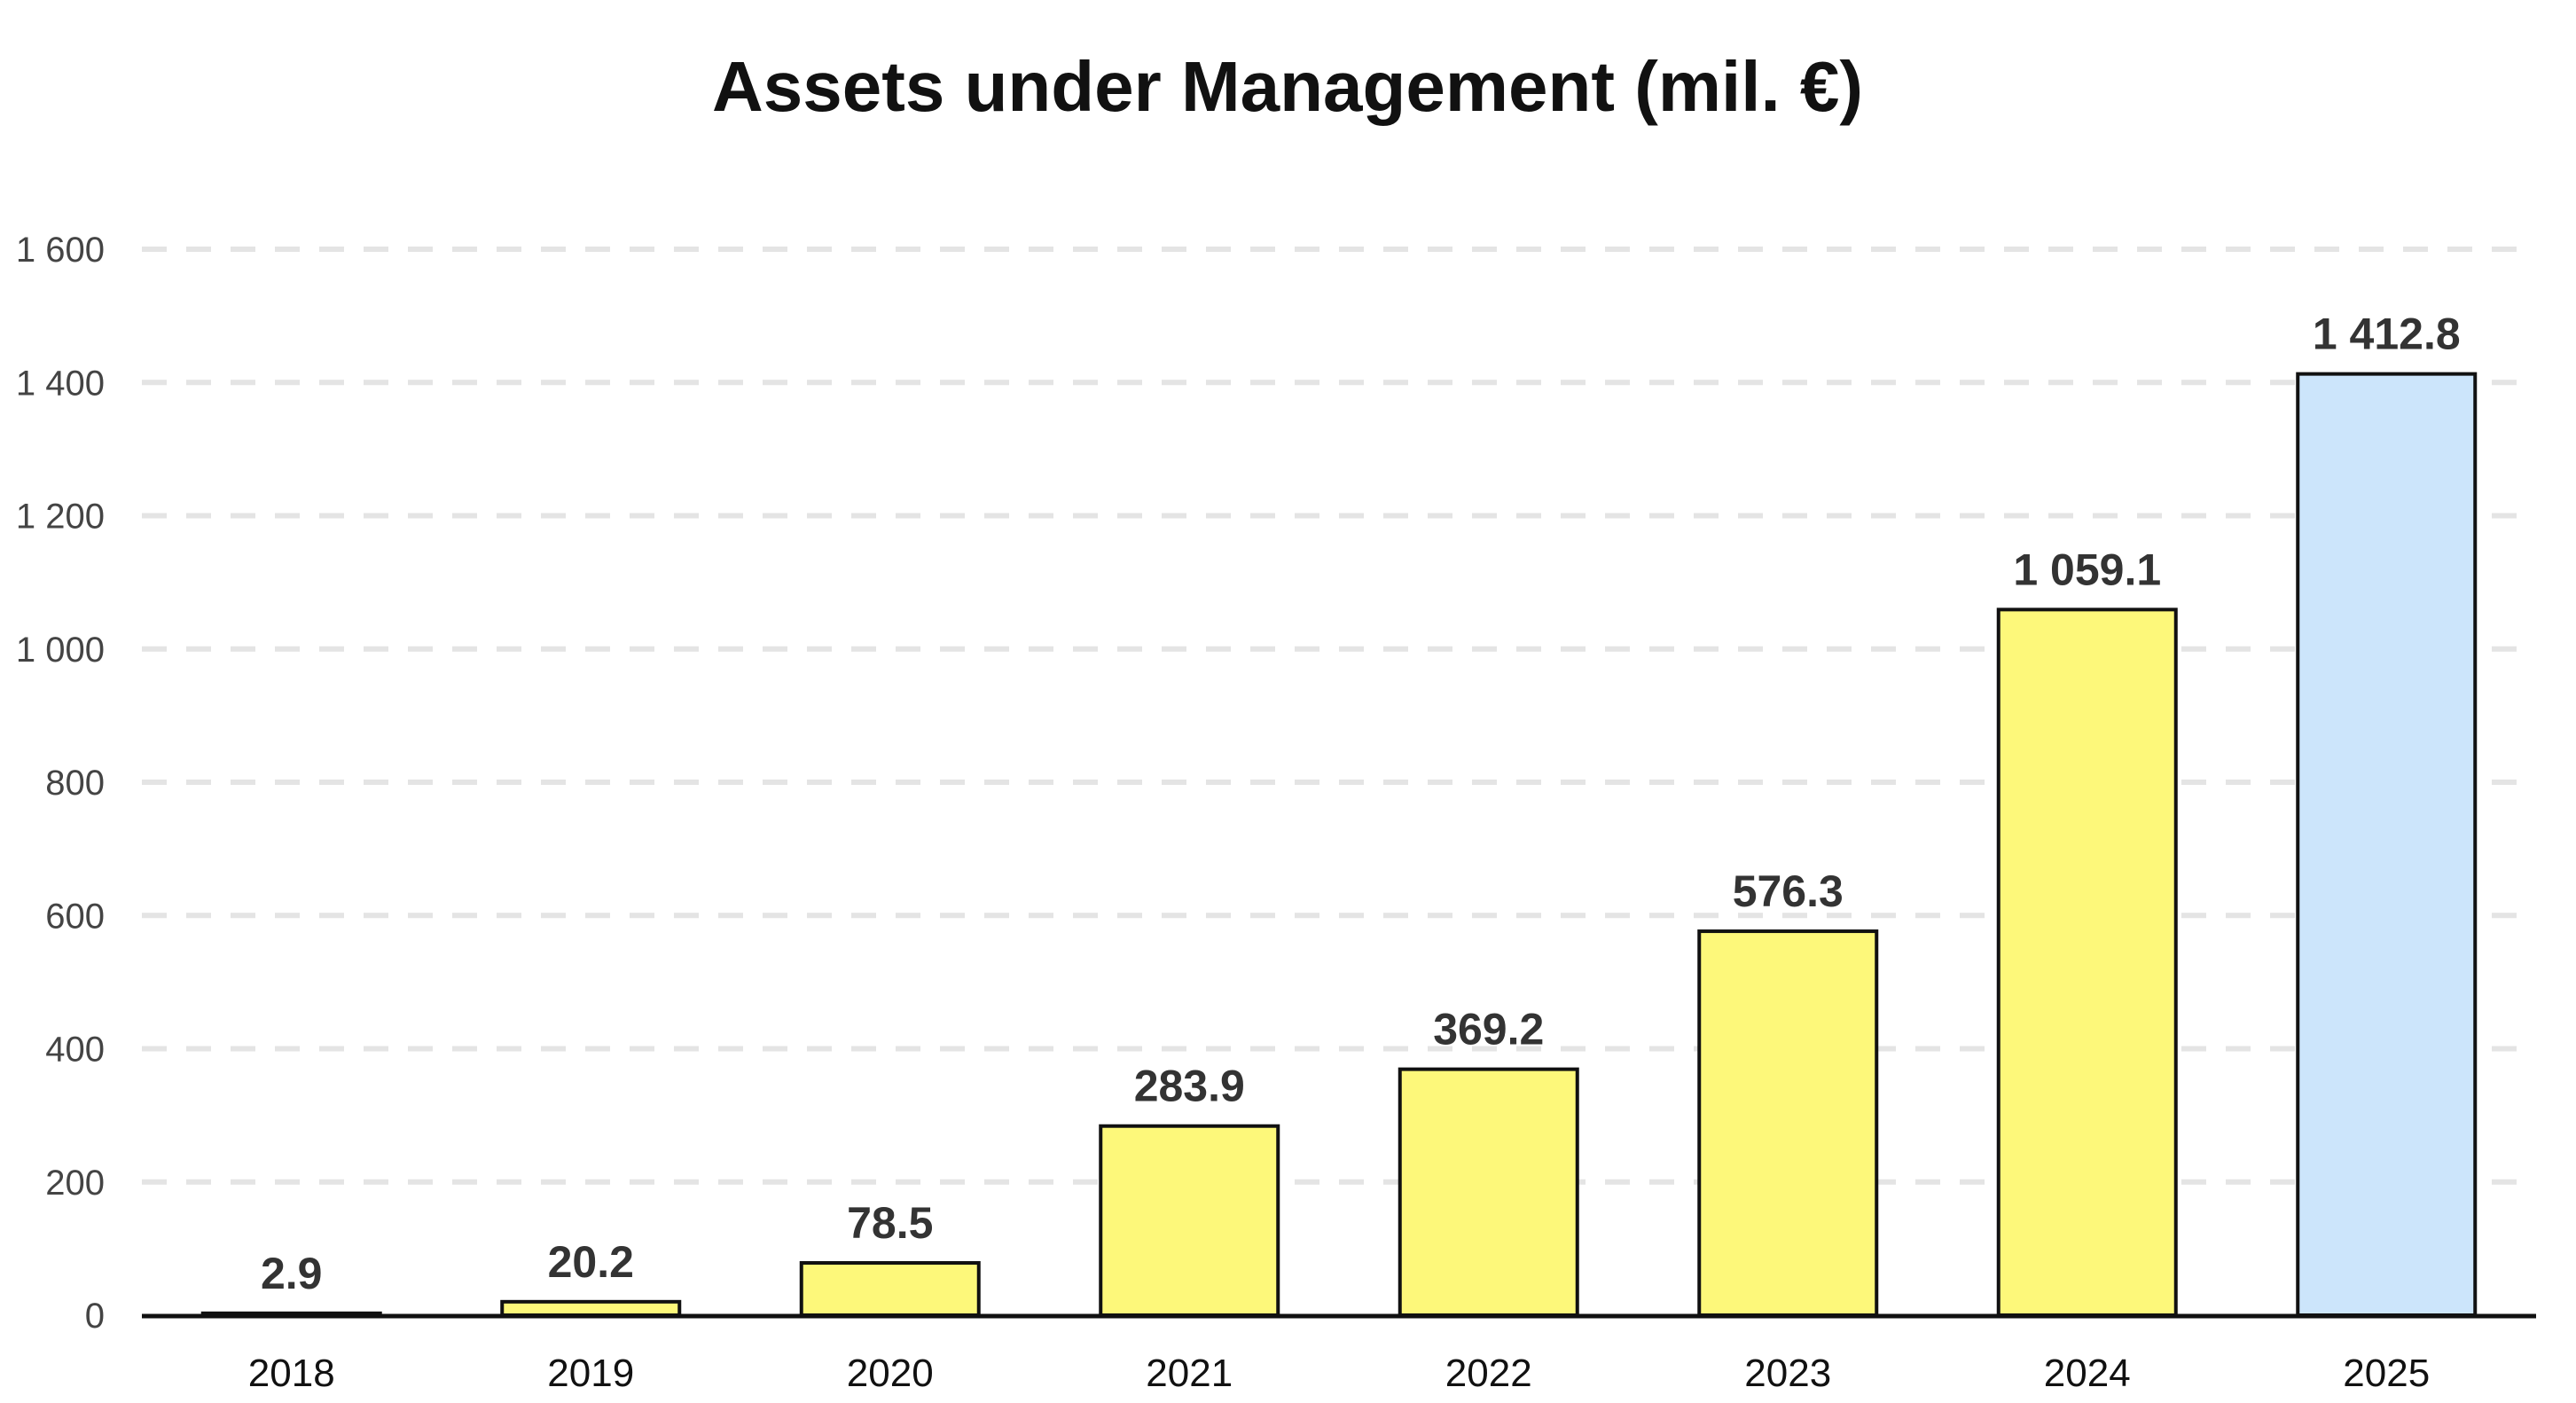  What do you see at coordinates (591, 1262) in the screenshot?
I see `data-label: 20.2` at bounding box center [591, 1262].